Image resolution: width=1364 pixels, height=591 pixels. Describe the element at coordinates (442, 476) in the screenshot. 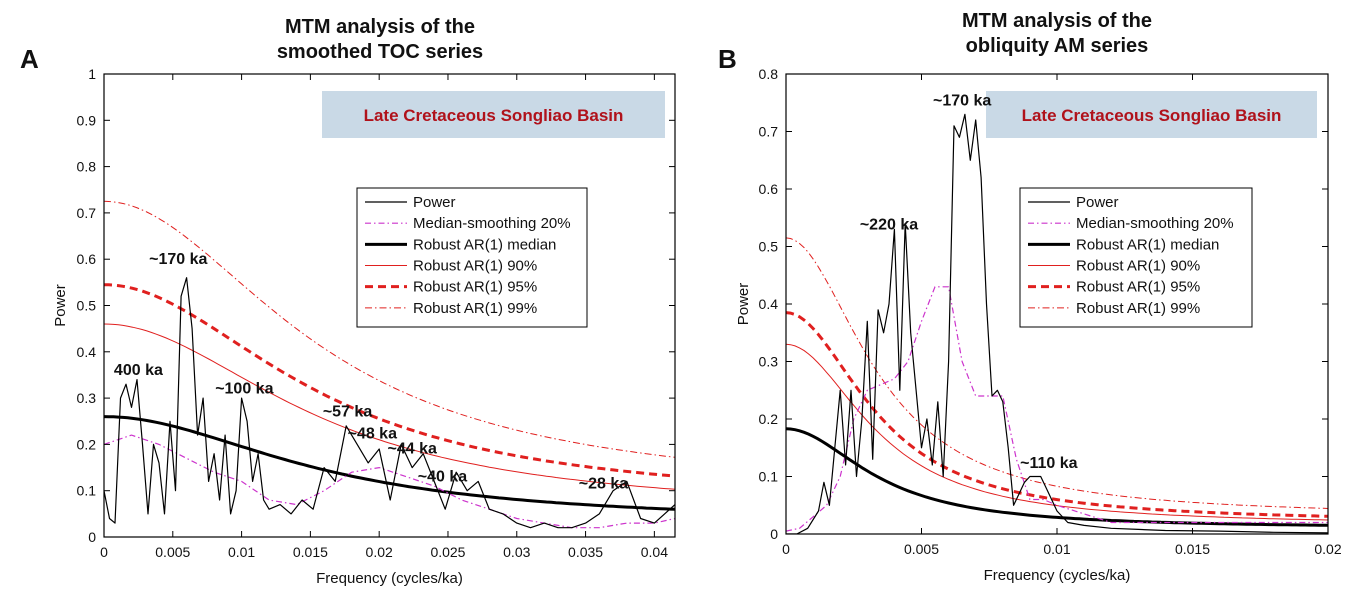

I see `peak-annotation: ~40 ka` at that location.